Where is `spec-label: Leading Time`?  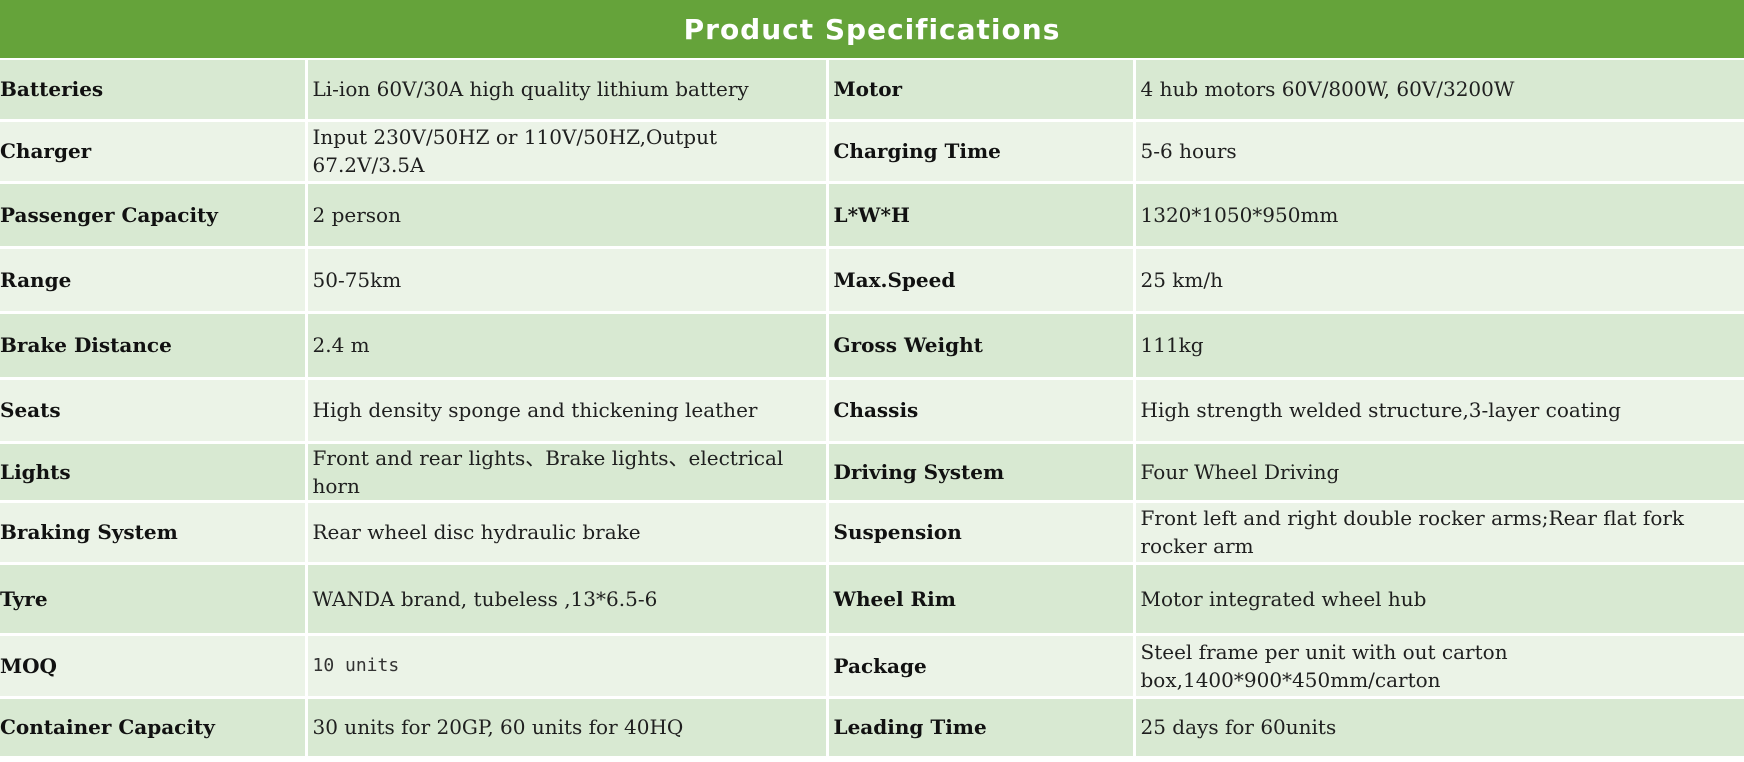 spec-label: Leading Time is located at coordinates (981, 728).